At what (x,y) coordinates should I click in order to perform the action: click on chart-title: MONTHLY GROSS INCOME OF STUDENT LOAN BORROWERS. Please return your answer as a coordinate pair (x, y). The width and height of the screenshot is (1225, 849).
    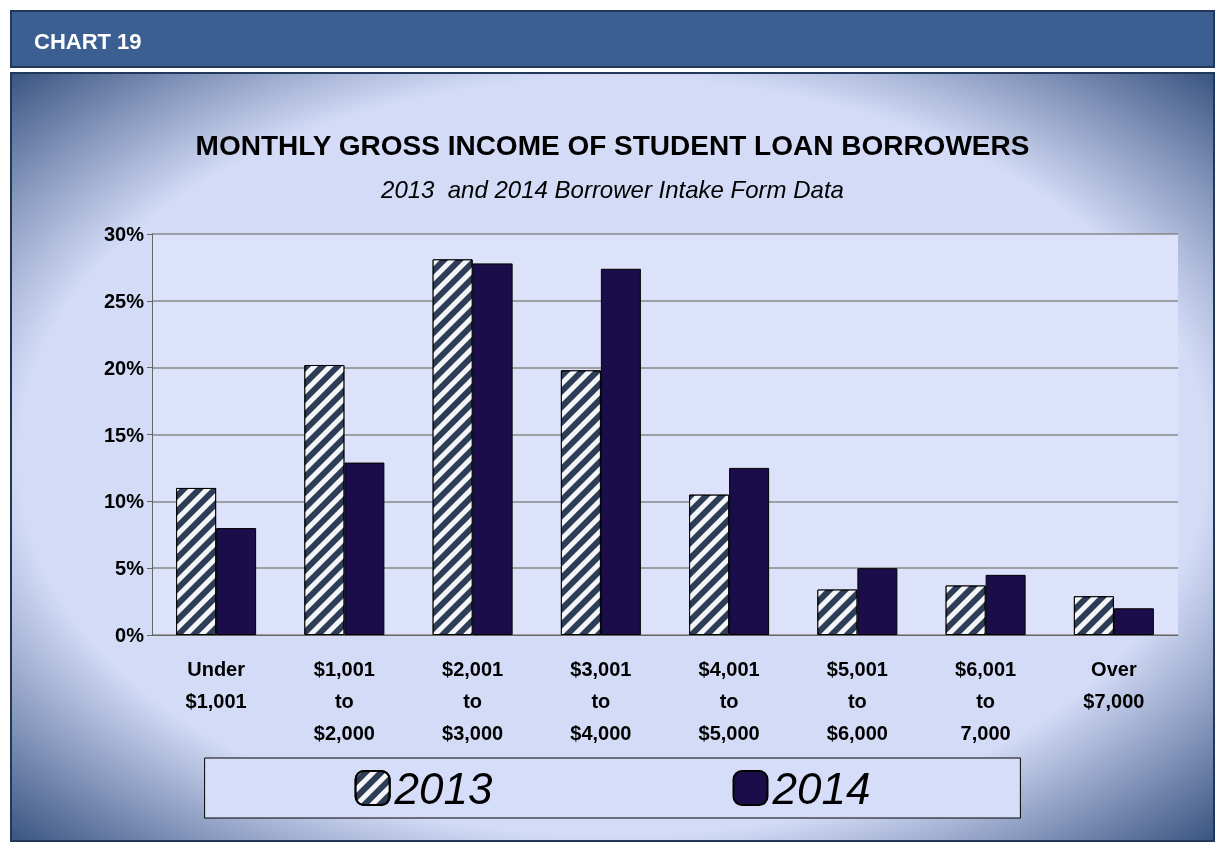
    Looking at the image, I should click on (612, 145).